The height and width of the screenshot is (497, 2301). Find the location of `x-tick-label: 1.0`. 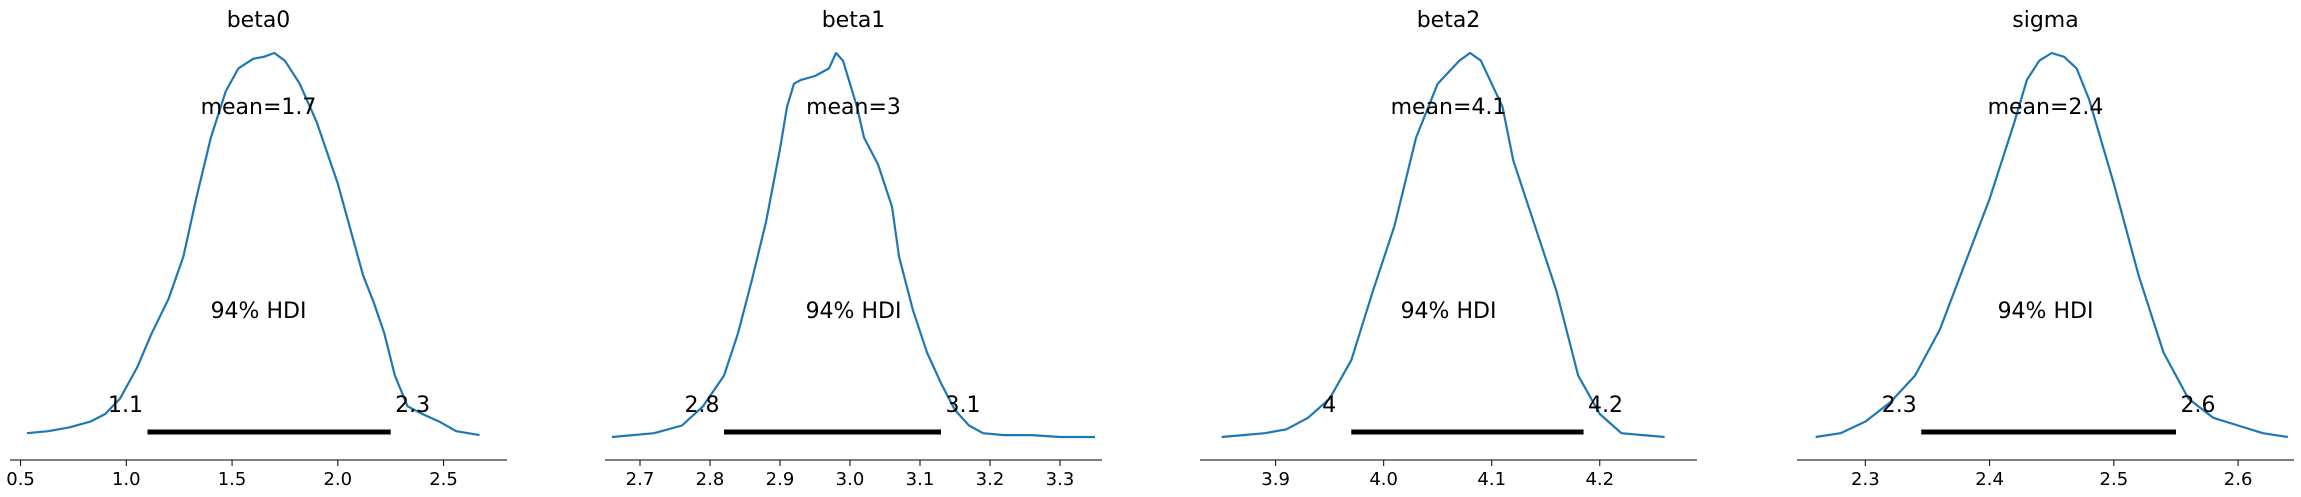

x-tick-label: 1.0 is located at coordinates (126, 479).